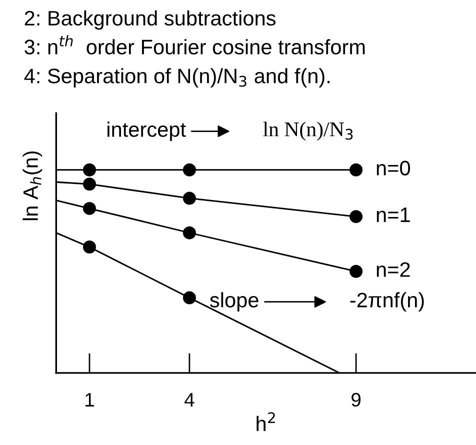 The height and width of the screenshot is (445, 476). Describe the element at coordinates (393, 168) in the screenshot. I see `series-label: n=0` at that location.